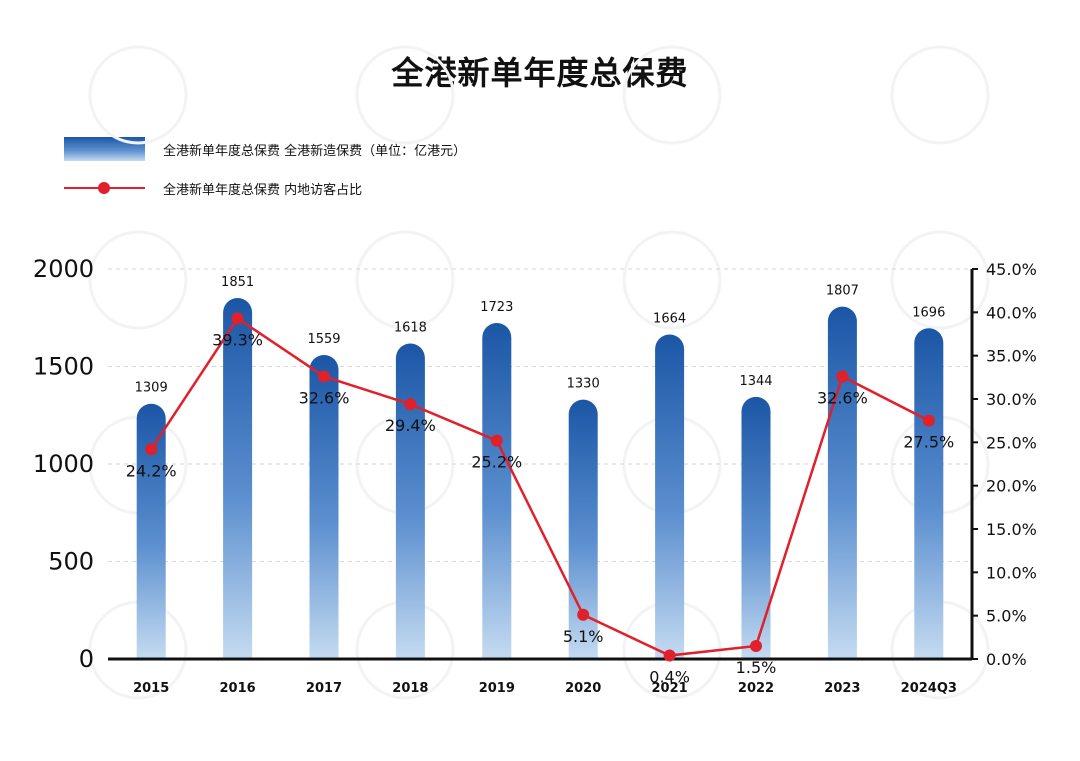 The width and height of the screenshot is (1080, 761). Describe the element at coordinates (670, 496) in the screenshot. I see `bar-2021` at that location.